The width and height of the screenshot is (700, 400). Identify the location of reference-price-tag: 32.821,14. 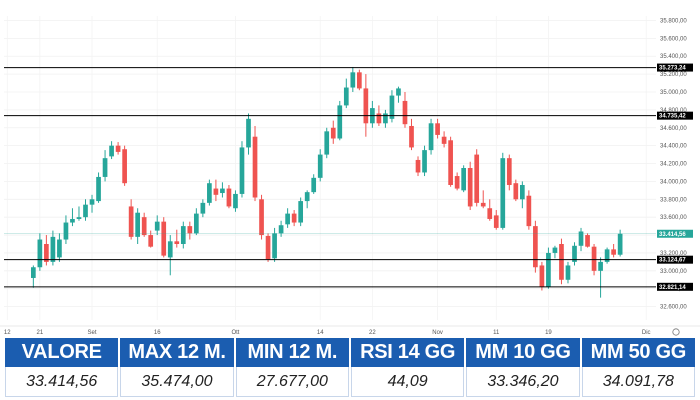
(675, 286).